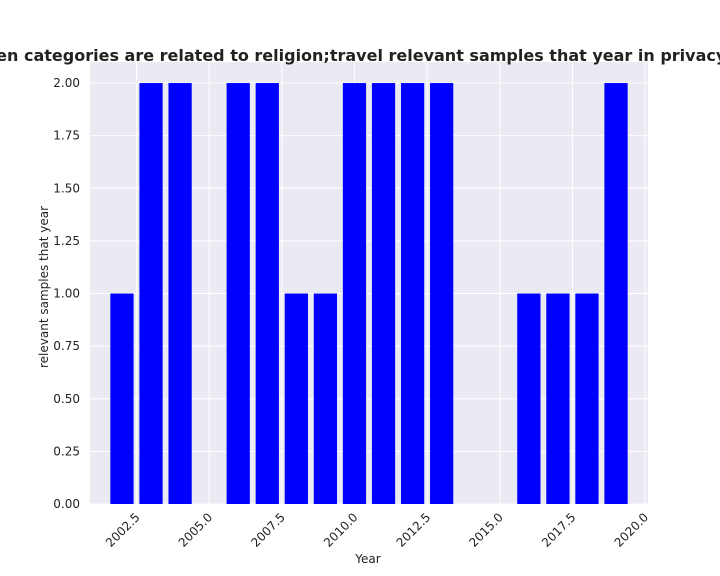  I want to click on y-tick-label: 0.75, so click(66, 346).